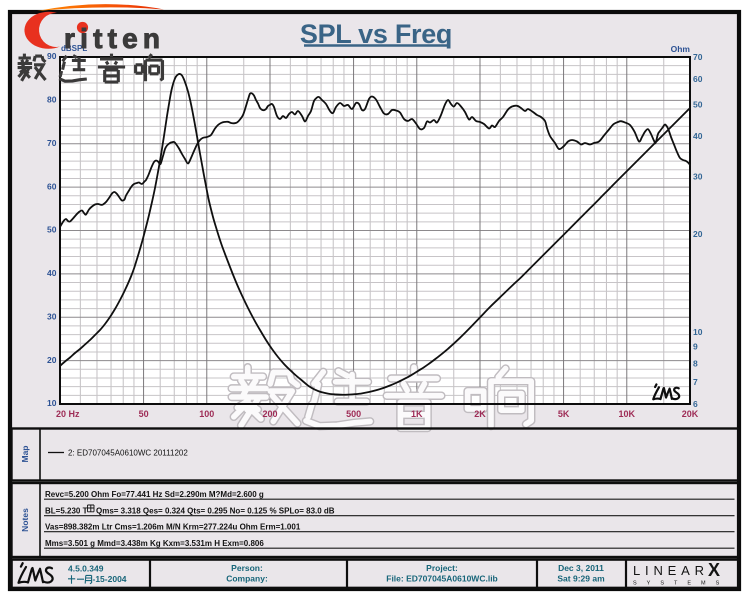 This screenshot has height=600, width=750. What do you see at coordinates (695, 404) in the screenshot?
I see `svg-text: 6` at bounding box center [695, 404].